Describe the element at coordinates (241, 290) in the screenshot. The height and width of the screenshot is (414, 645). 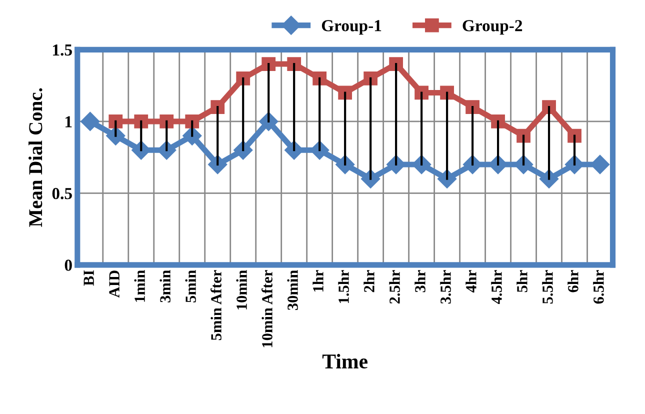
I see `x-tick-label: 10min` at that location.